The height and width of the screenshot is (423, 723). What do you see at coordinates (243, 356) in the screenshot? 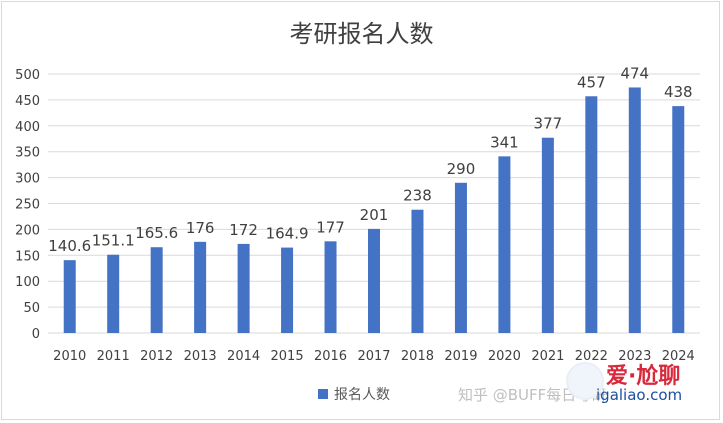
I see `x-tick-label: 2014` at bounding box center [243, 356].